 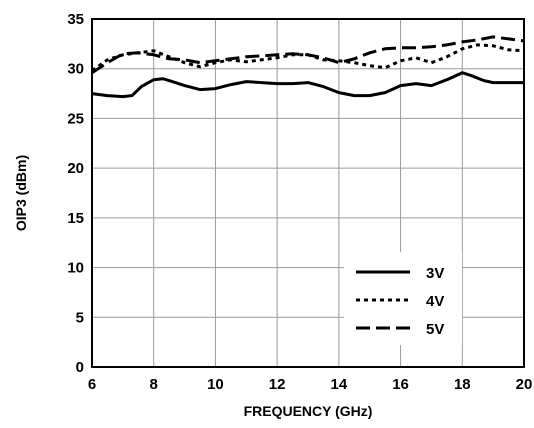 I want to click on y-axis-title: OIP3 (dBm), so click(x=21, y=193).